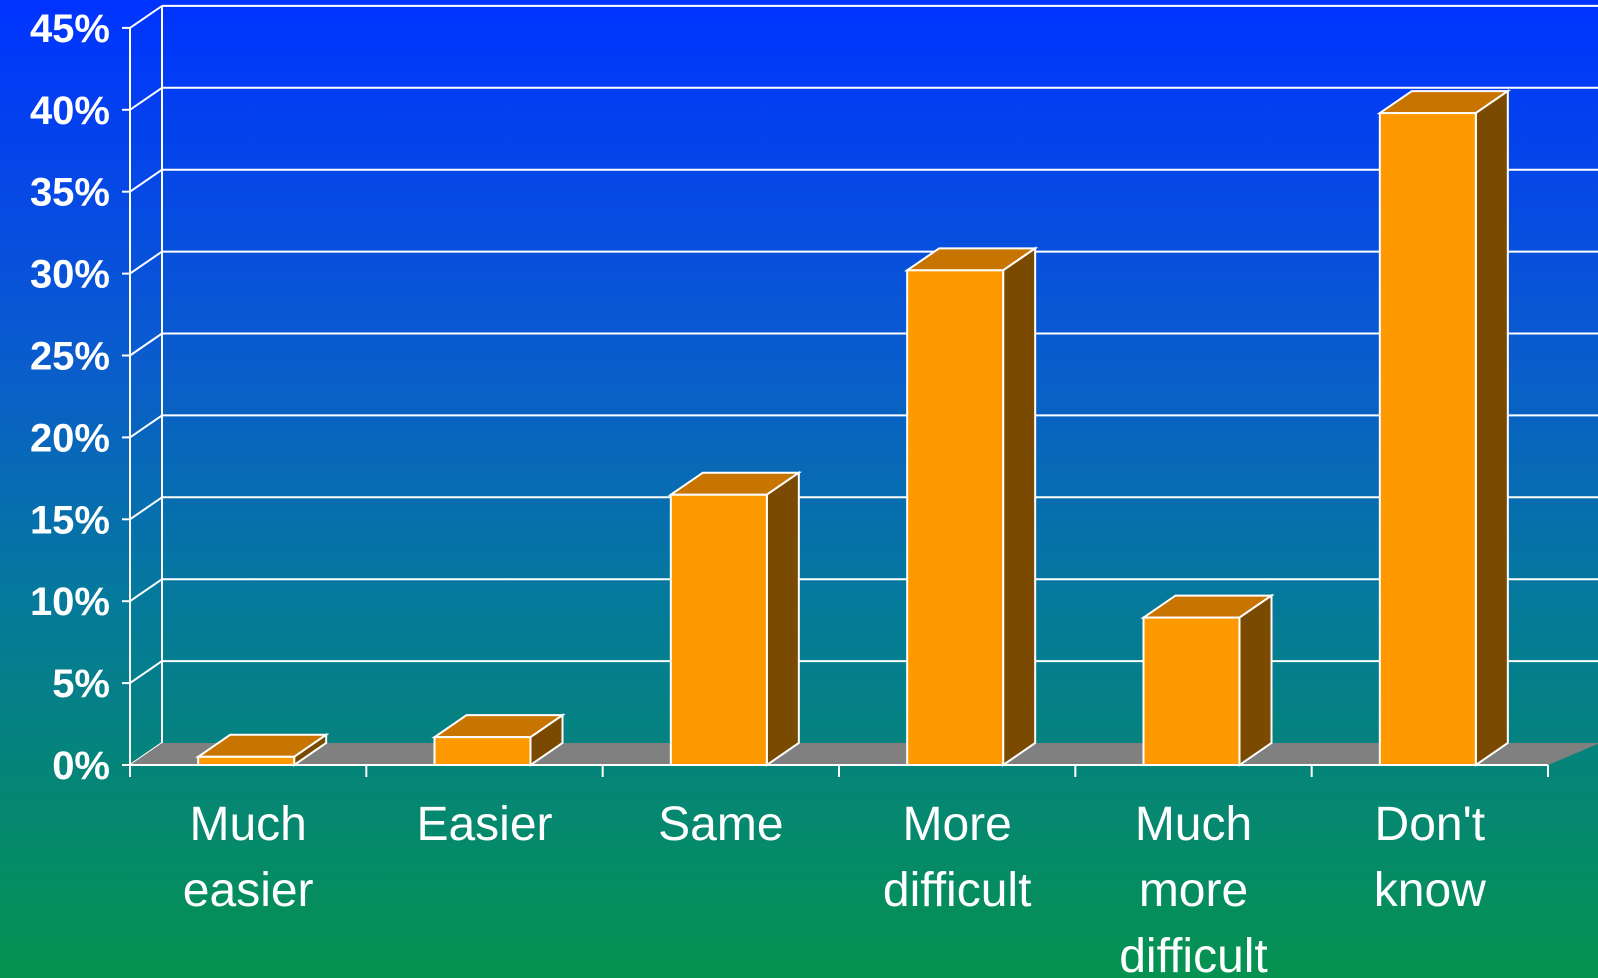  What do you see at coordinates (70, 111) in the screenshot?
I see `y-tick-label: 40%` at bounding box center [70, 111].